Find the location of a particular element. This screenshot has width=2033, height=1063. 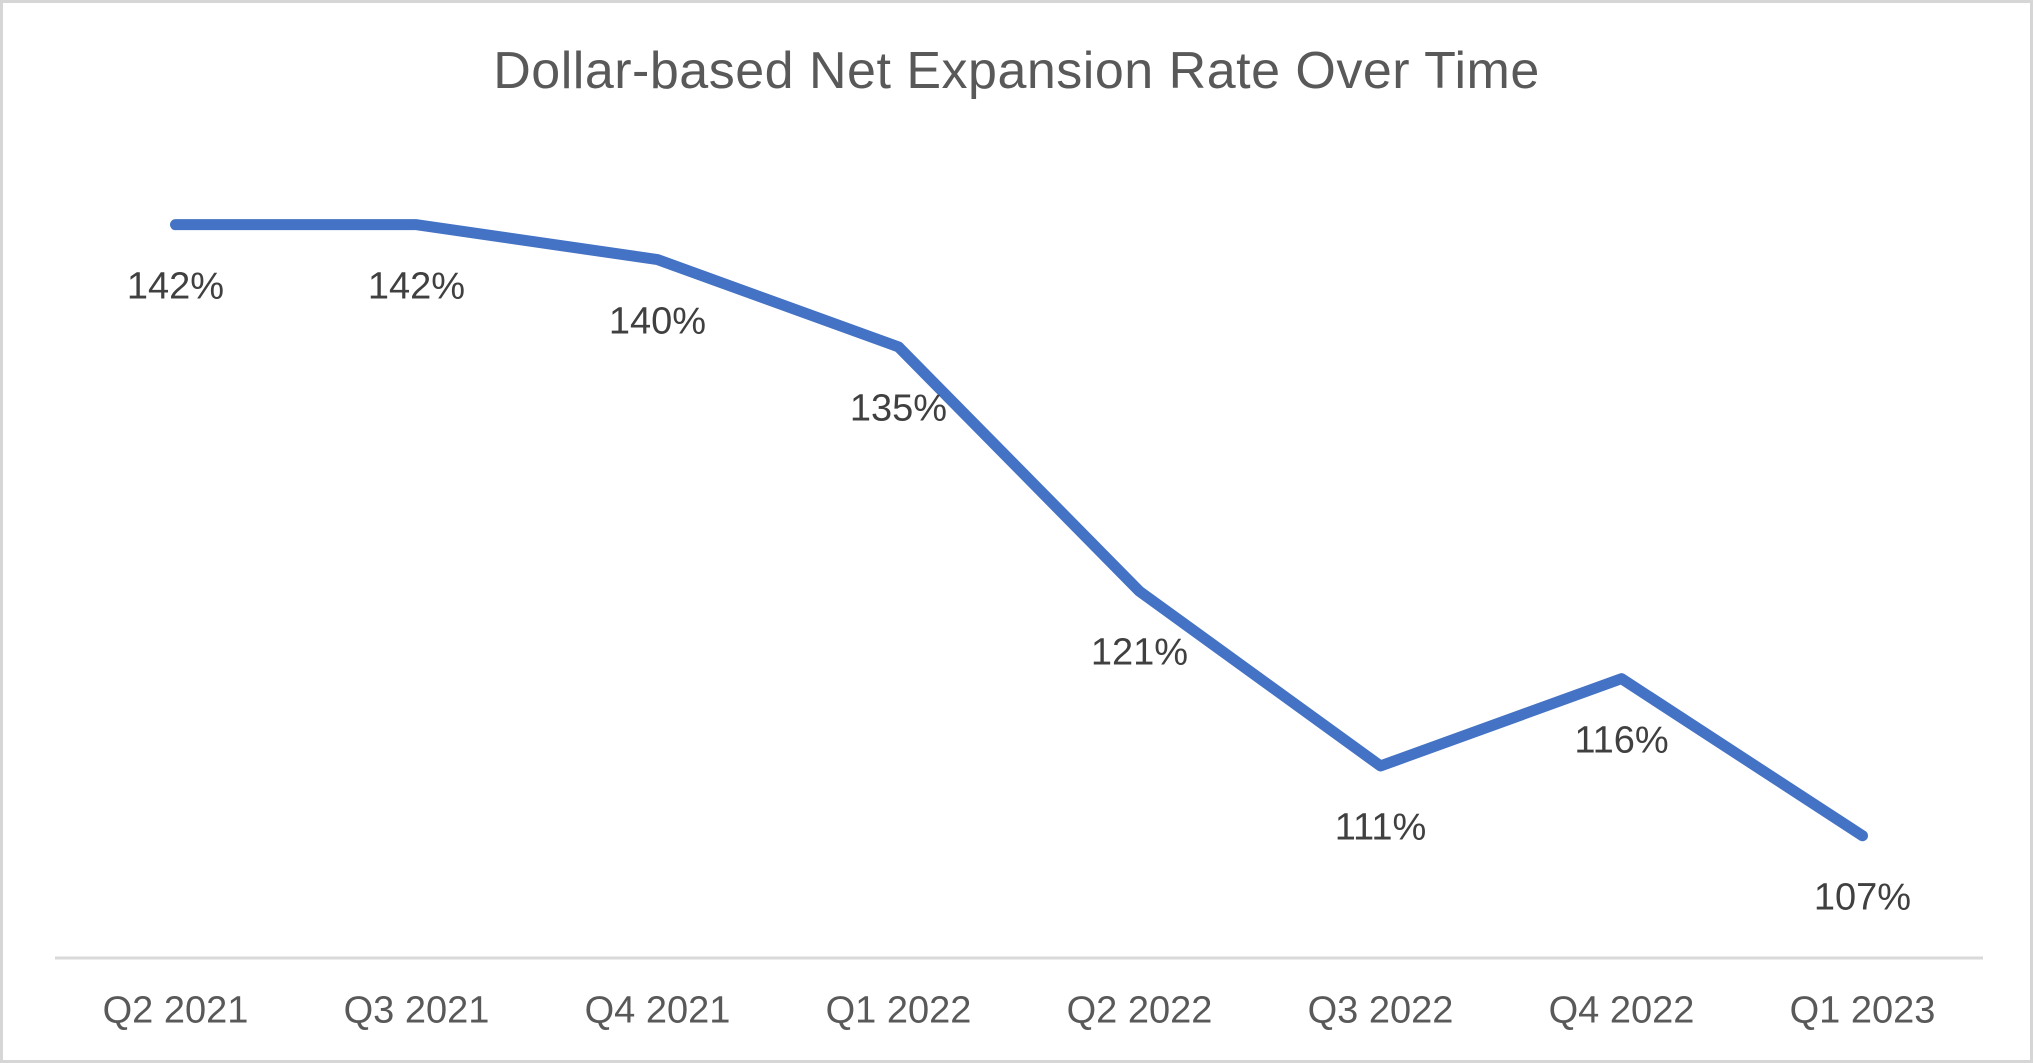

data-label-q2-2022: 121% is located at coordinates (1139, 652).